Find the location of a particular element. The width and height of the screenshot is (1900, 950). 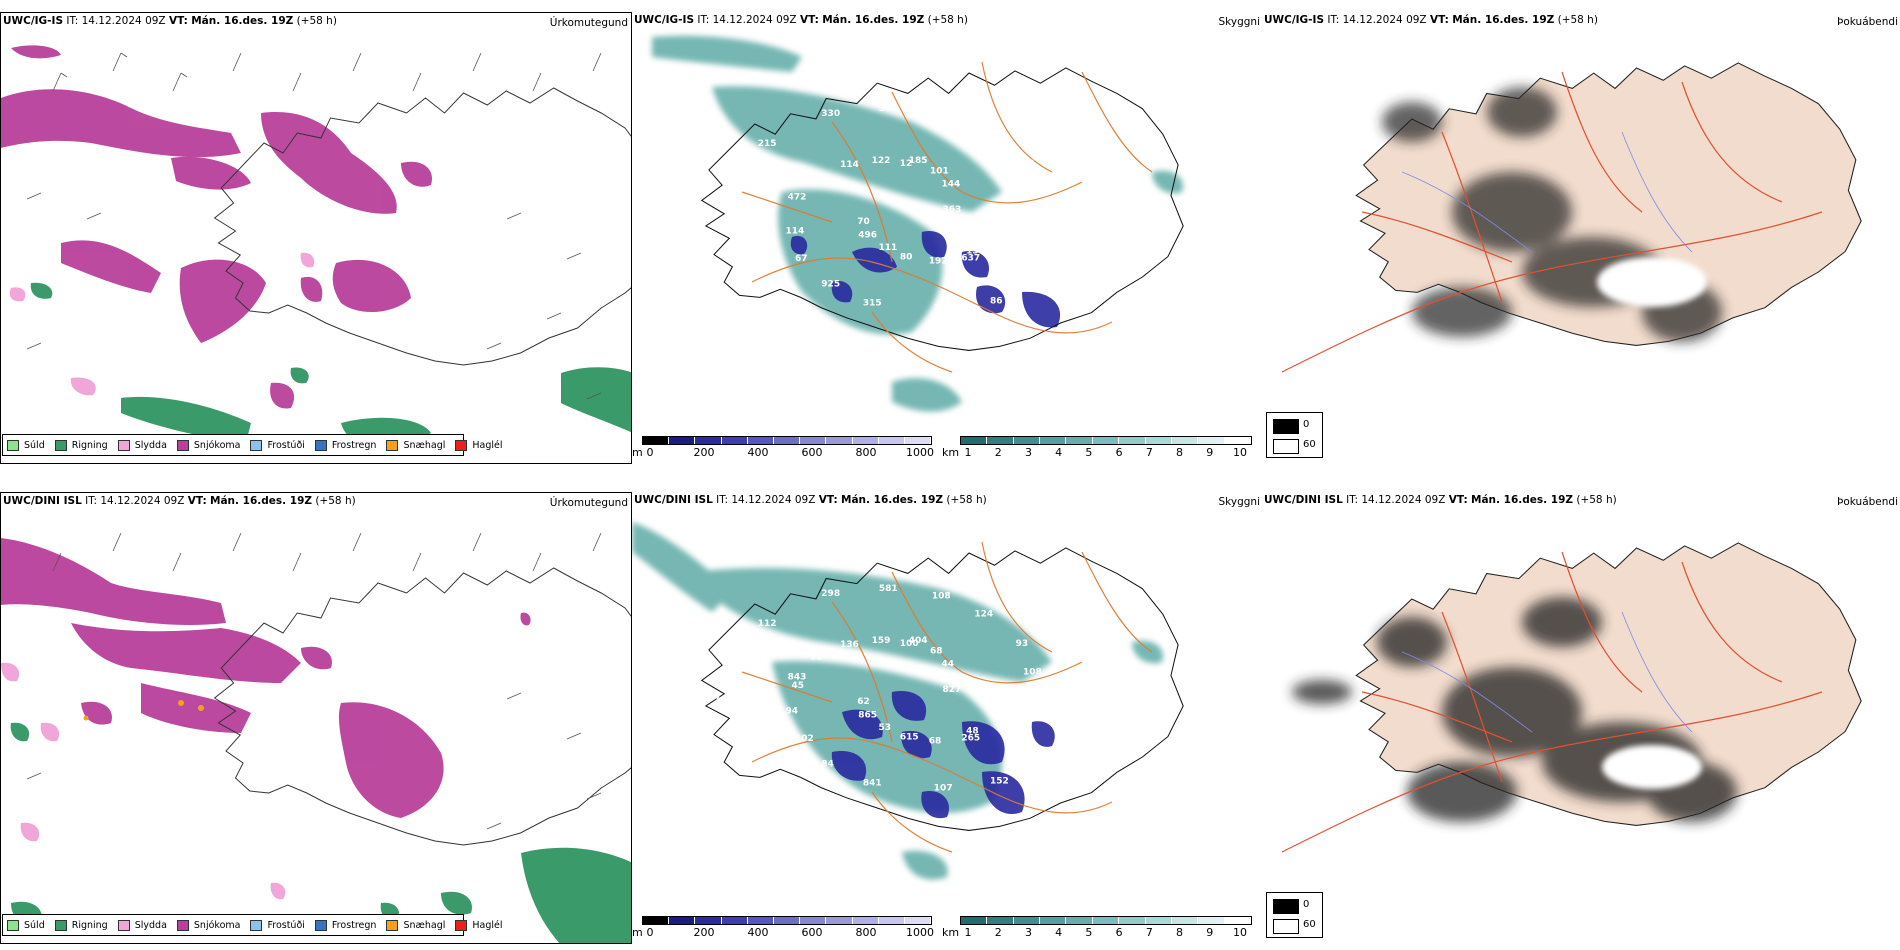

cloud-base-value: 925 is located at coordinates (830, 284).